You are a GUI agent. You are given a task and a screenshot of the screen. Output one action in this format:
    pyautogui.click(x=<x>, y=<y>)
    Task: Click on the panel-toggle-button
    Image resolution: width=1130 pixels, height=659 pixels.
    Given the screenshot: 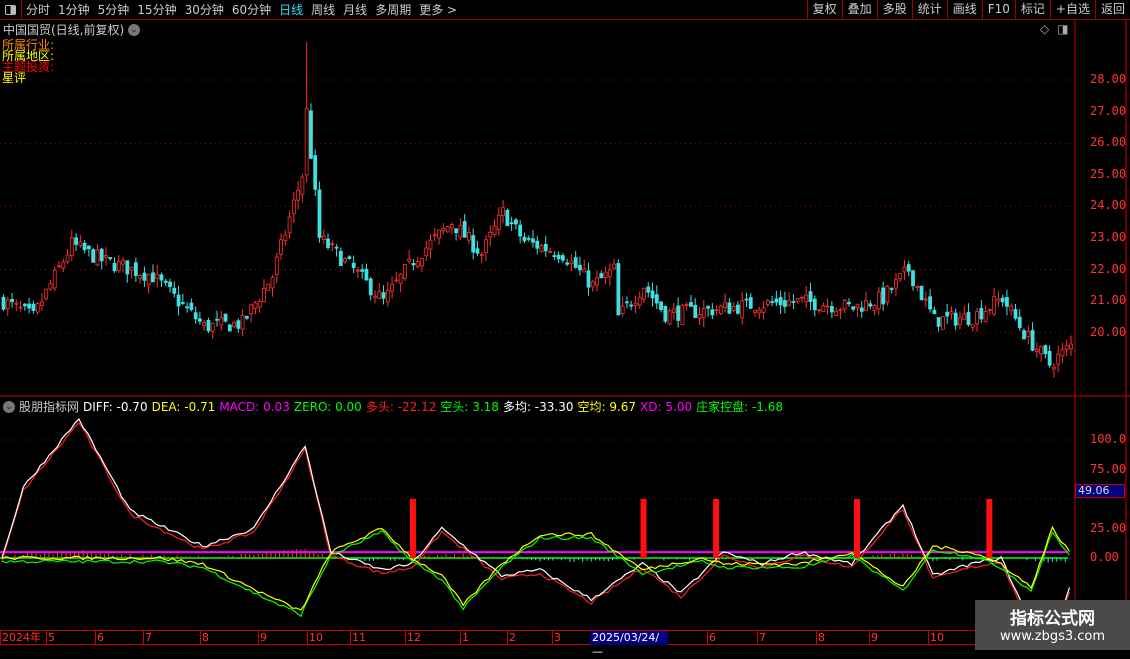 What is the action you would take?
    pyautogui.click(x=11, y=10)
    